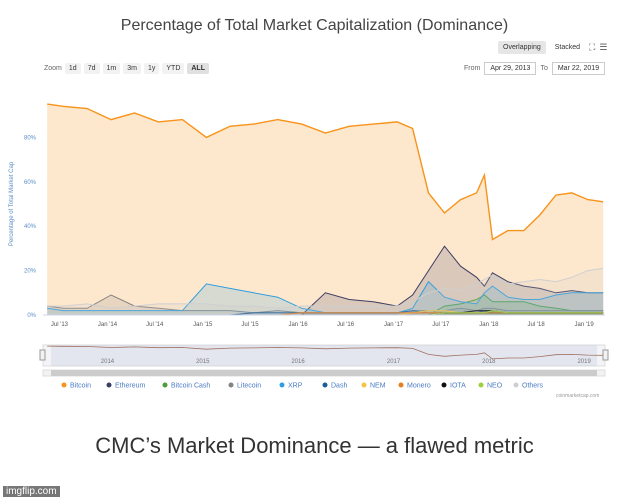 The image size is (629, 500). I want to click on legend-label-others: Others, so click(533, 386).